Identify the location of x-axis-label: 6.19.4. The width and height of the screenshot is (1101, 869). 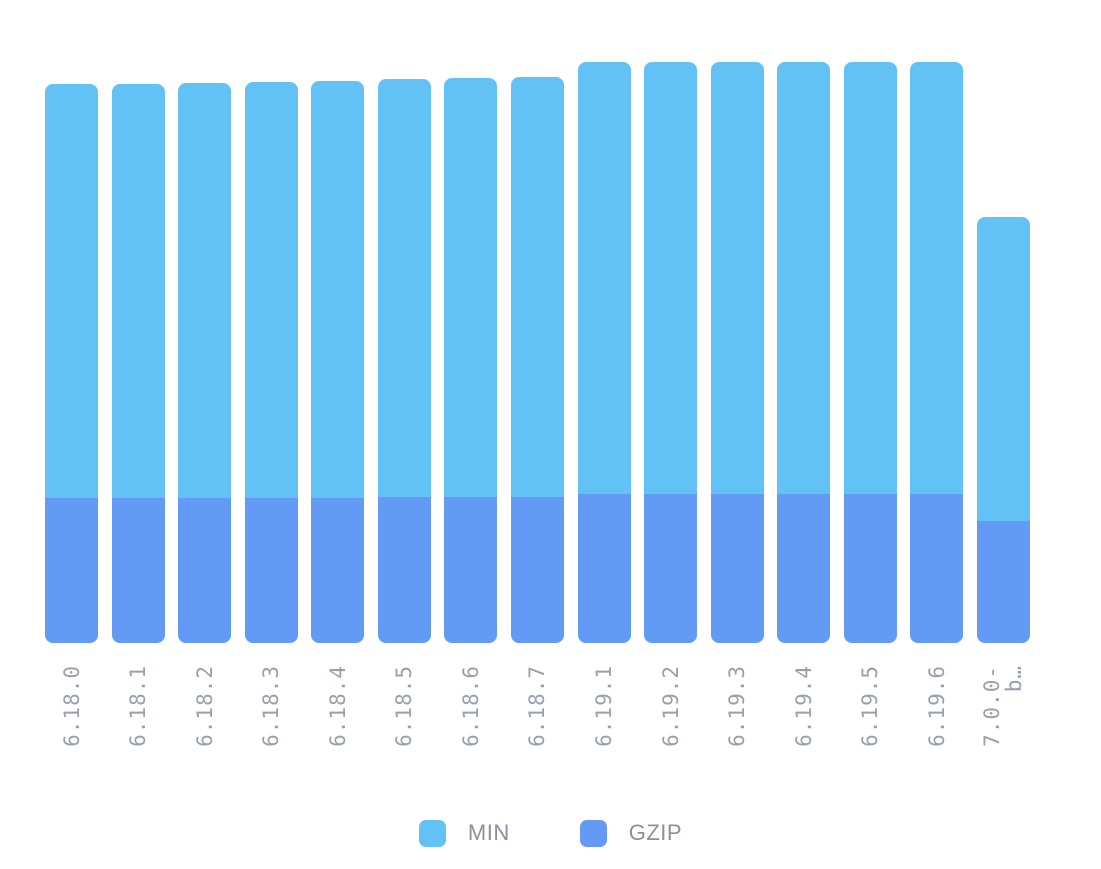
(803, 706).